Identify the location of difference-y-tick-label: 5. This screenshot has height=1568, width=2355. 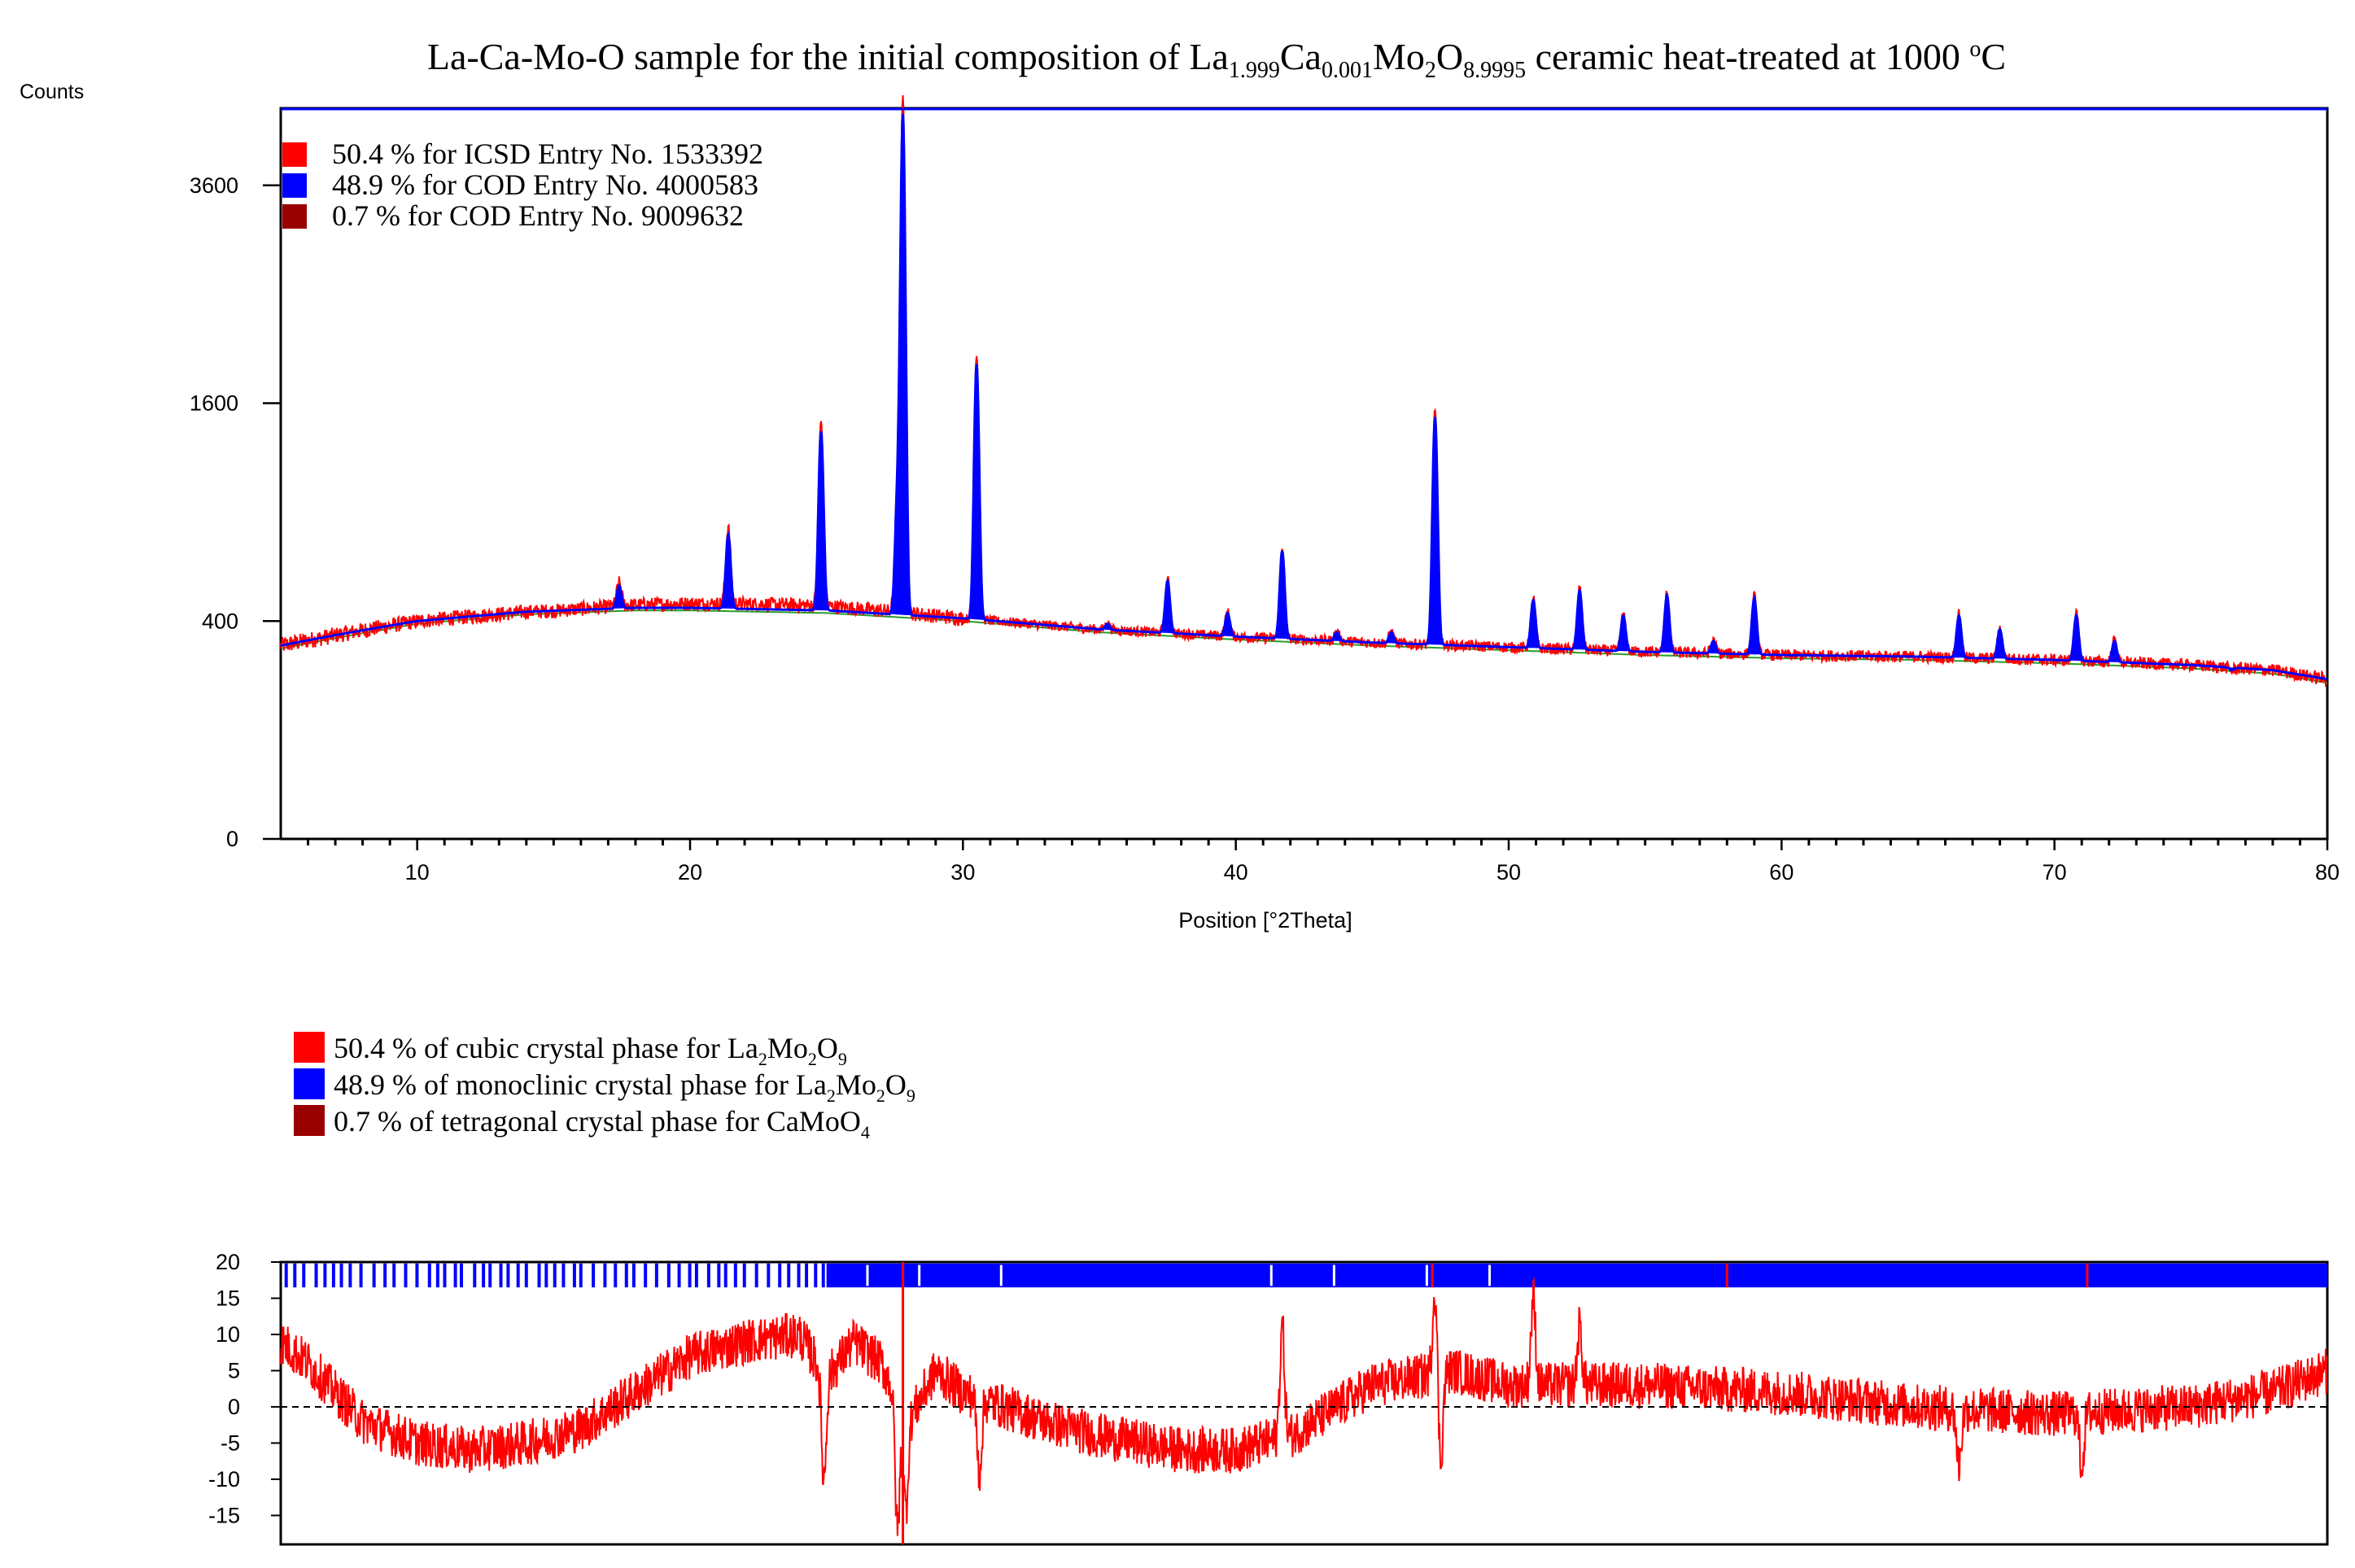
(234, 1370).